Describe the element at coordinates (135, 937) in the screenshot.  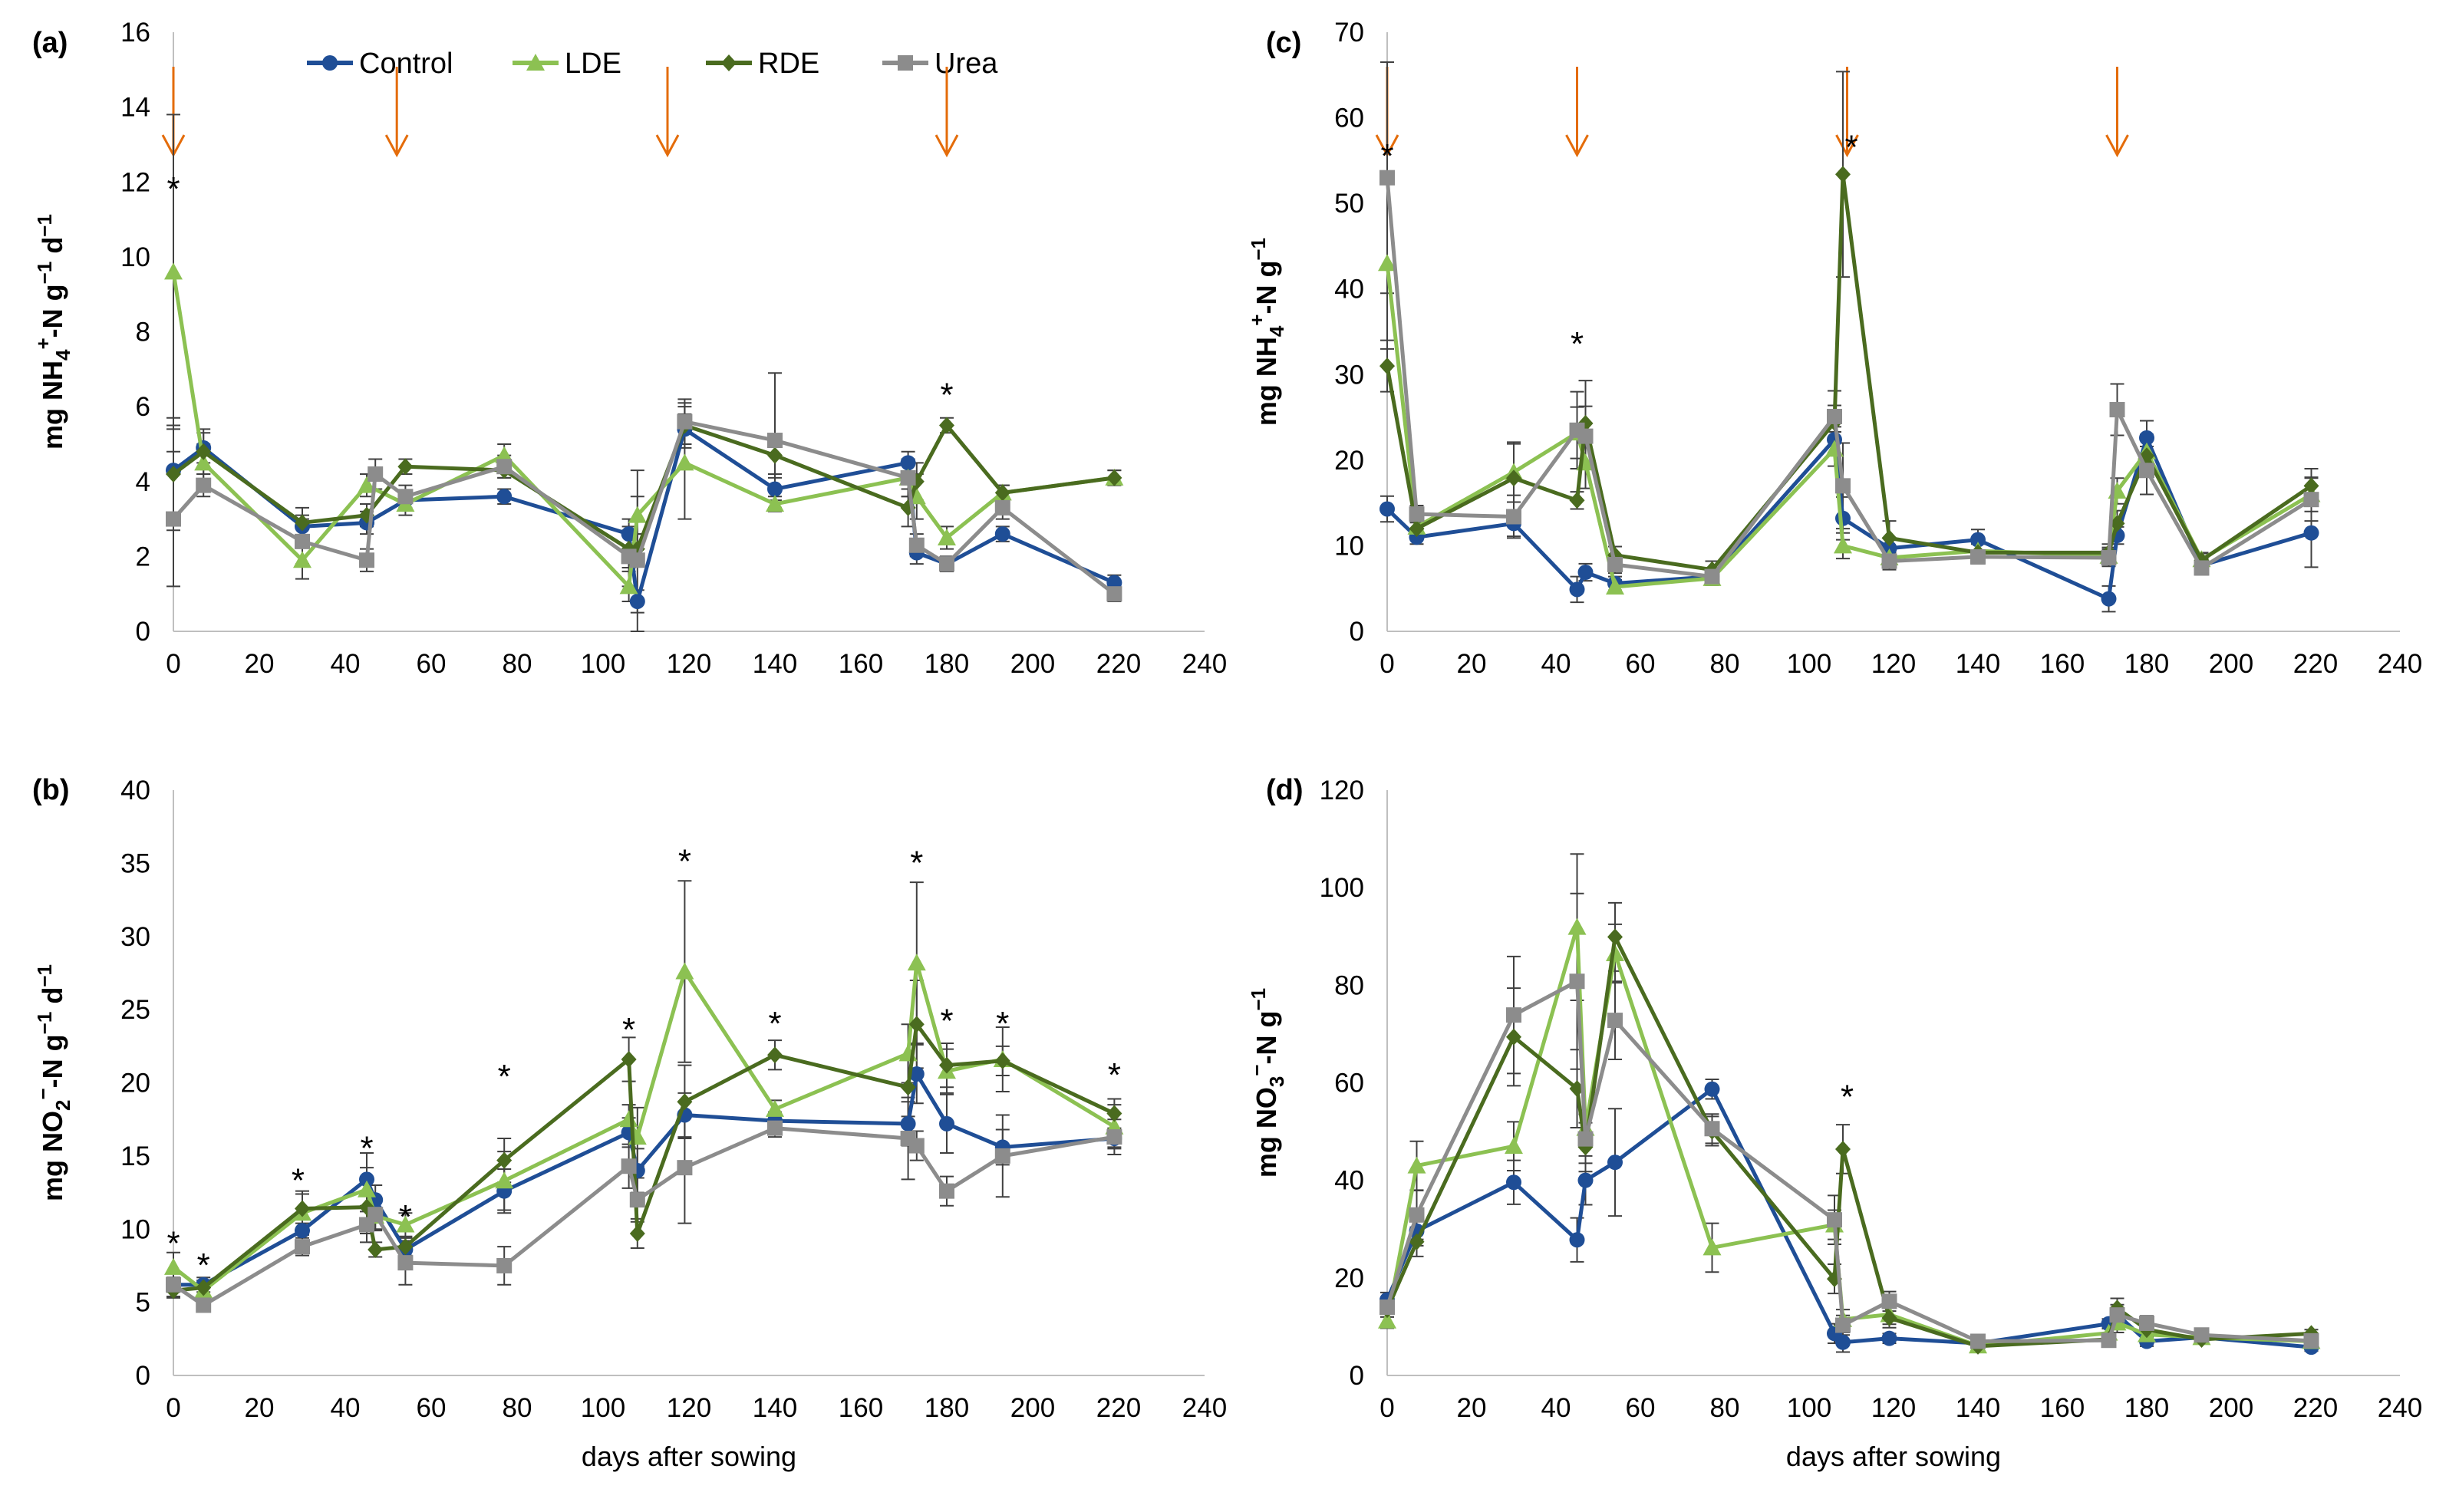
I see `y-tick-label: 30` at that location.